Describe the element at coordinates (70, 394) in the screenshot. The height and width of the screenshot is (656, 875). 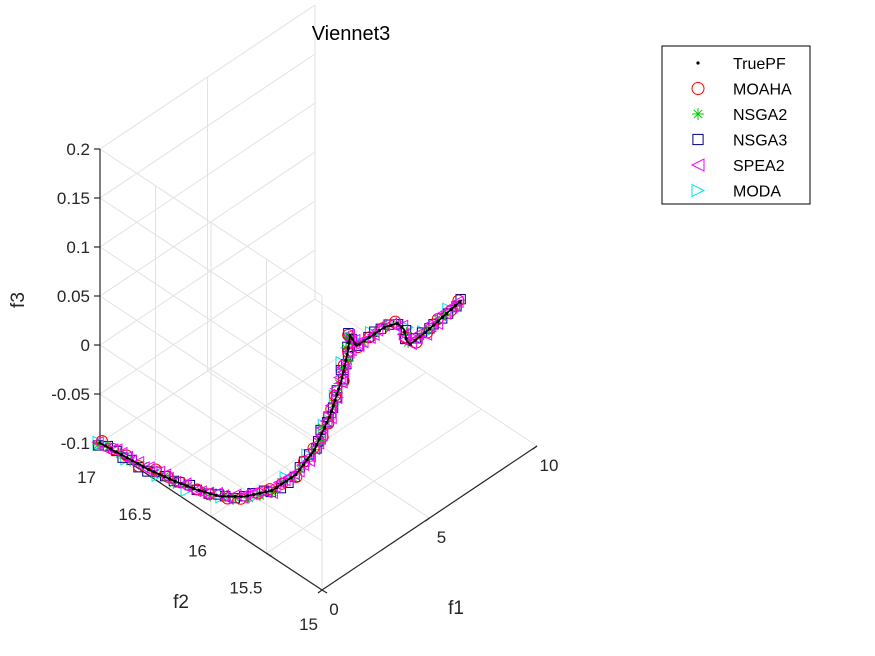
I see `z-tick-label: -0.05` at that location.